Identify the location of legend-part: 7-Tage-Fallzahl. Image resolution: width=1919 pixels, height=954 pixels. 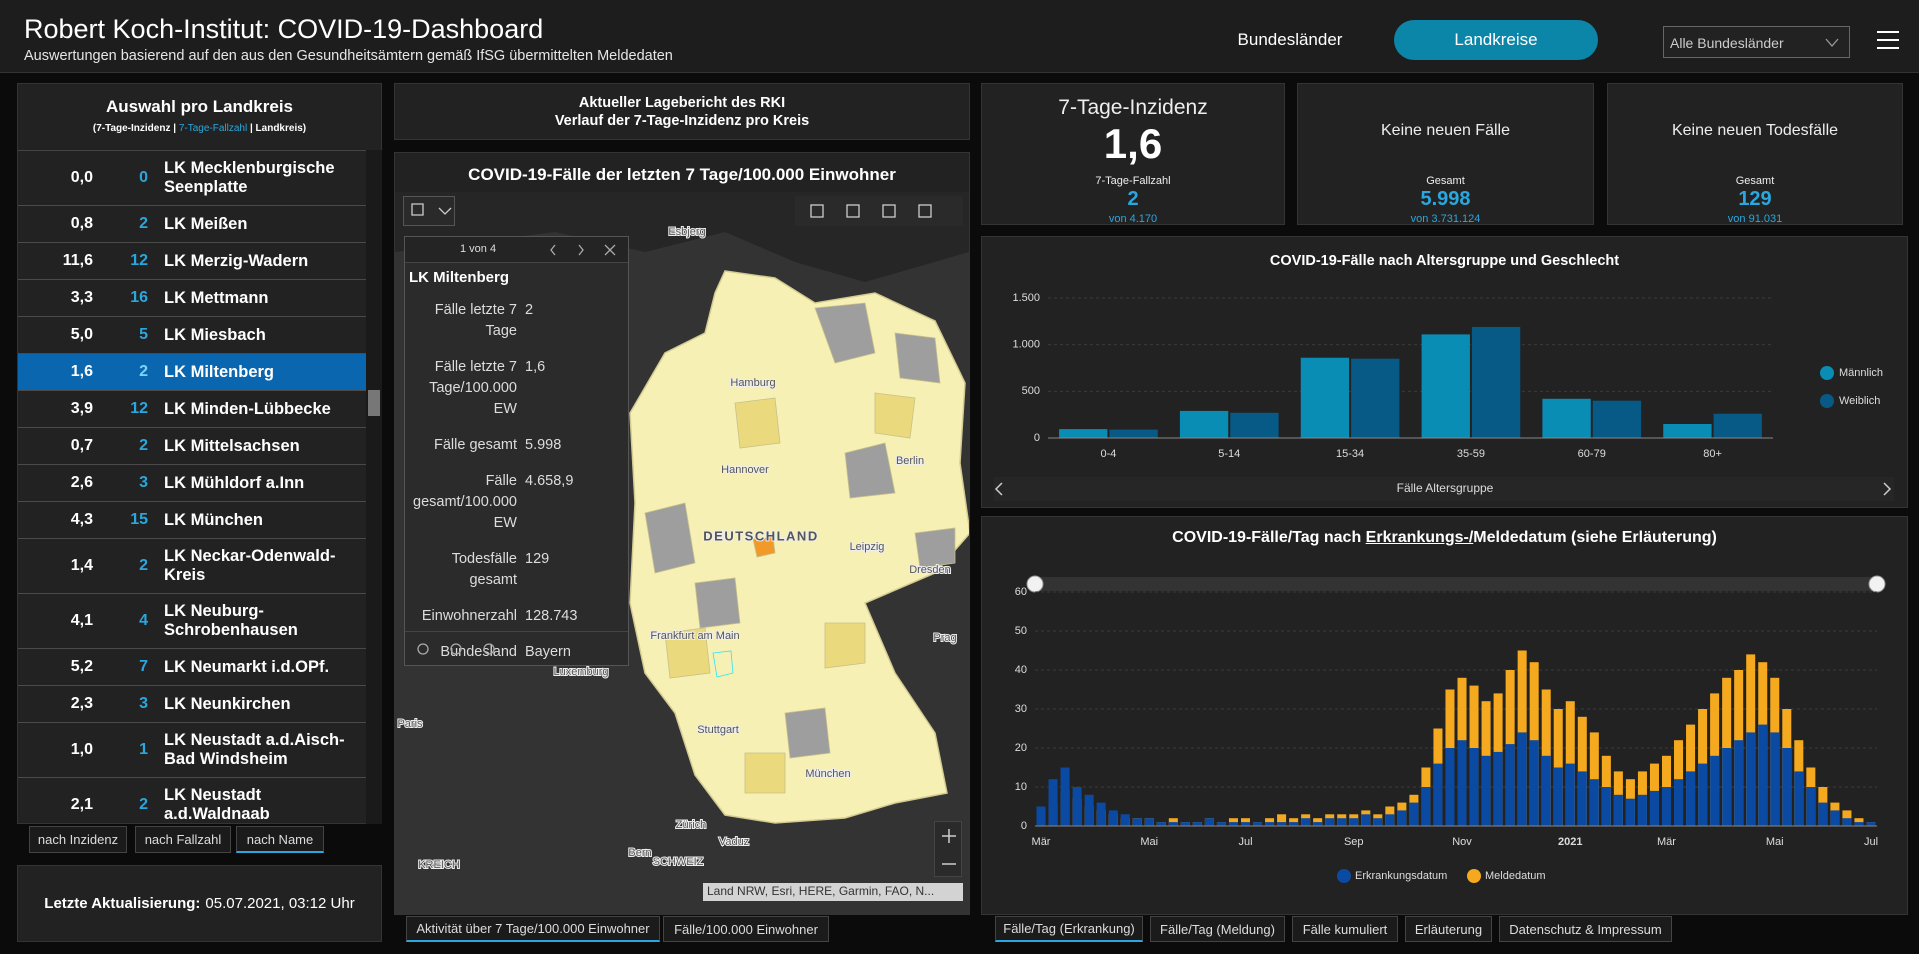
(213, 128).